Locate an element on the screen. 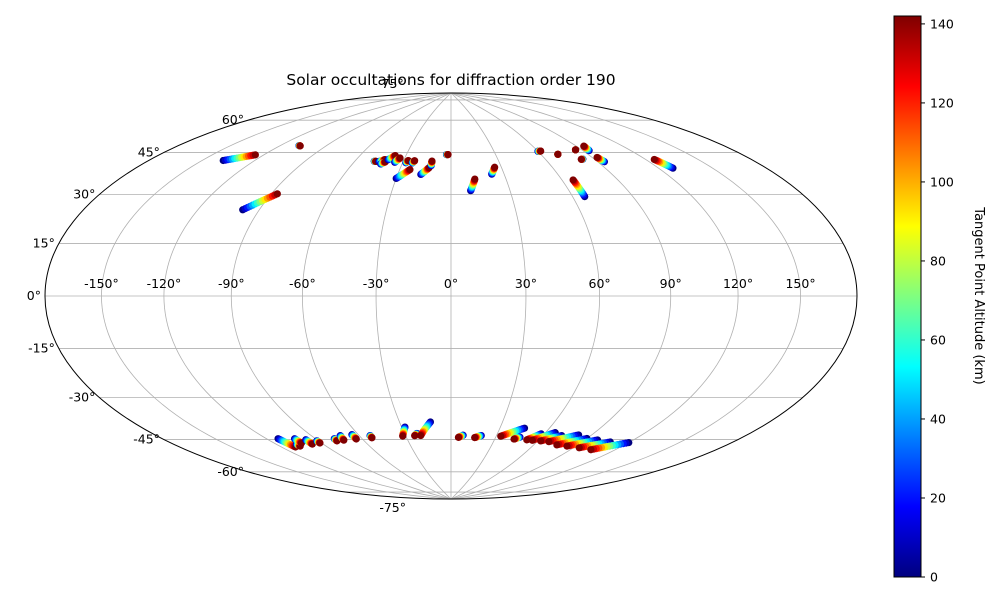  longitude-tick-label: 30° is located at coordinates (526, 283).